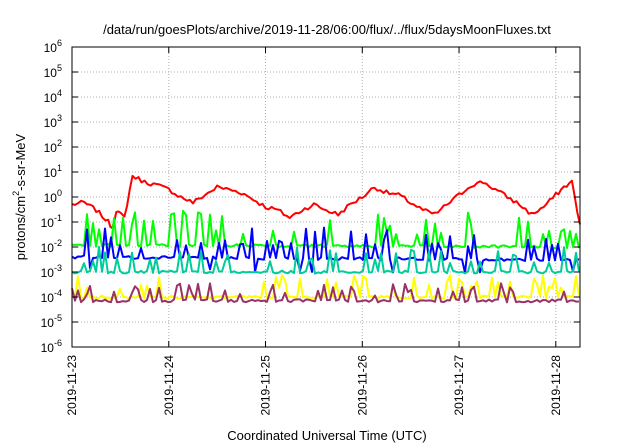 This screenshot has height=448, width=640. I want to click on y-tick-label: 10⁻², so click(51, 246).